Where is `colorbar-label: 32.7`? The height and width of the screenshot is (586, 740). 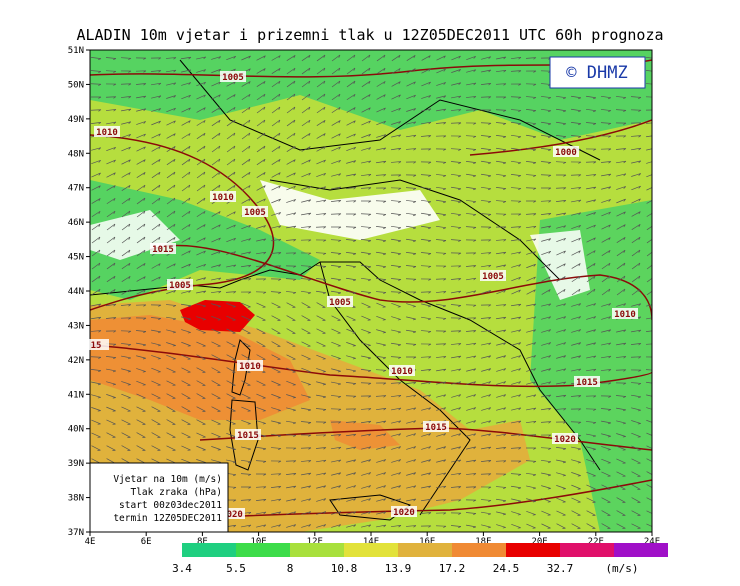 colorbar-label: 32.7 is located at coordinates (560, 568).